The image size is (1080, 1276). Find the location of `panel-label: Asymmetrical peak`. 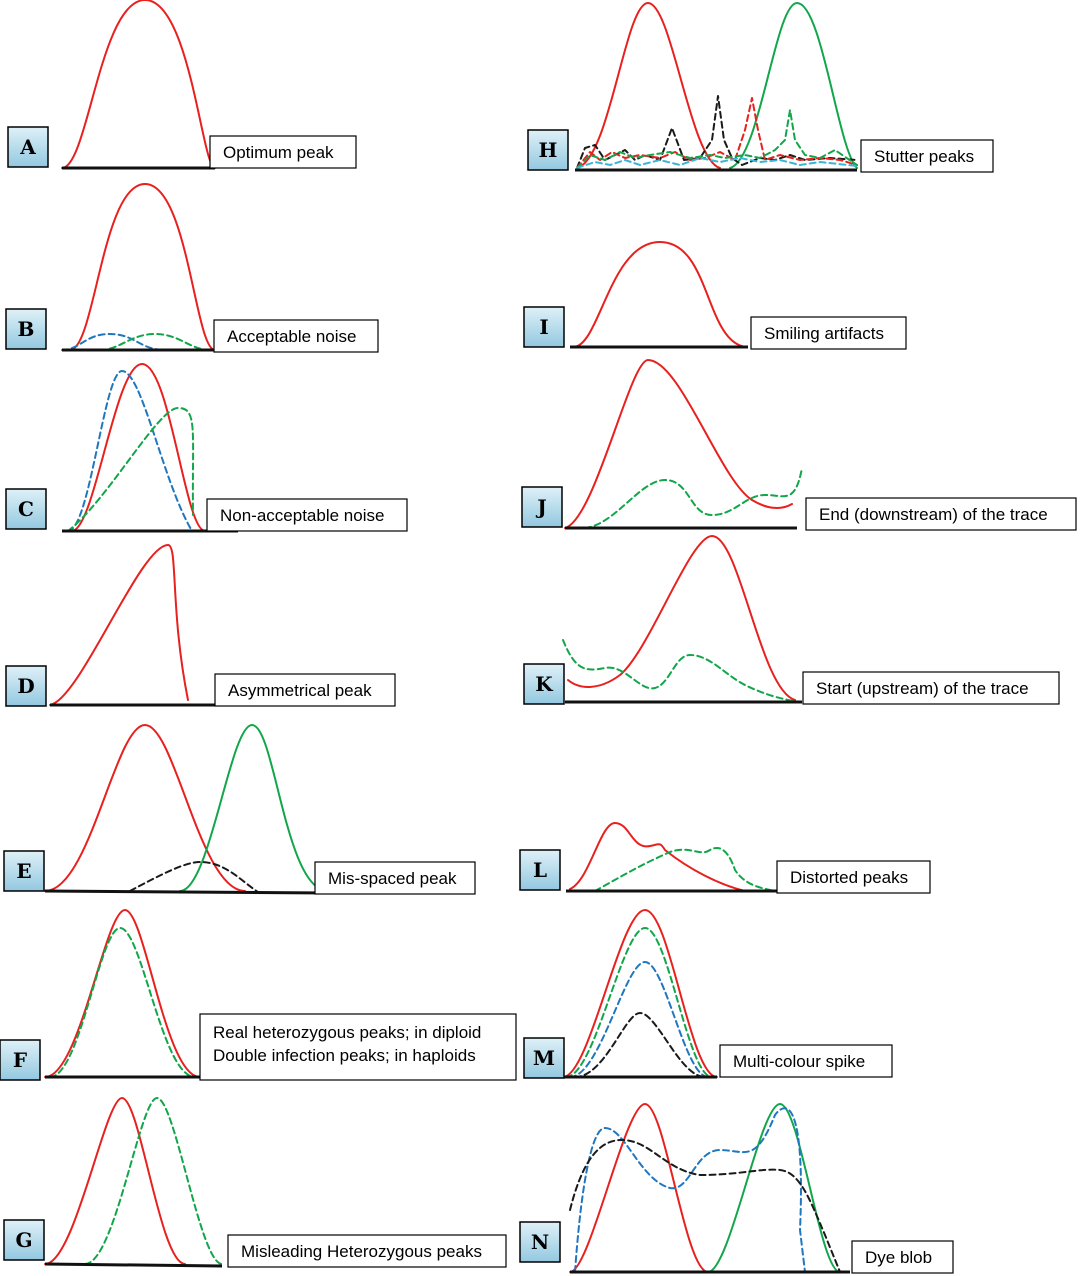

panel-label: Asymmetrical peak is located at coordinates (300, 690).